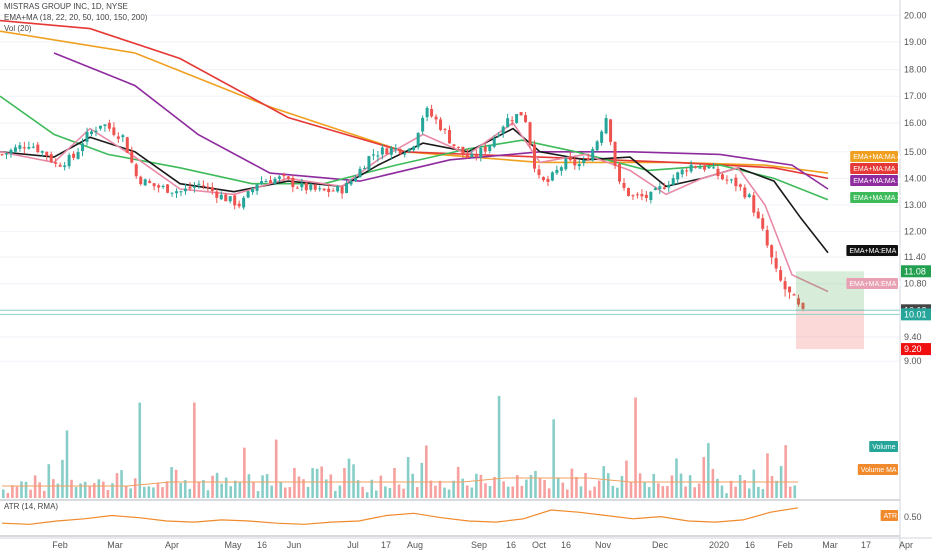 The width and height of the screenshot is (932, 550). What do you see at coordinates (18, 28) in the screenshot?
I see `vol-legend: Vol (20)` at bounding box center [18, 28].